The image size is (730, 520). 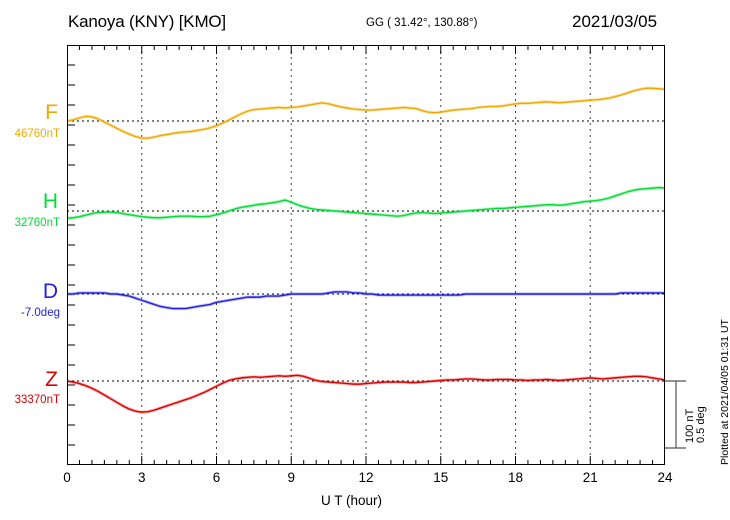 What do you see at coordinates (590, 477) in the screenshot?
I see `x-tick-label: 21` at bounding box center [590, 477].